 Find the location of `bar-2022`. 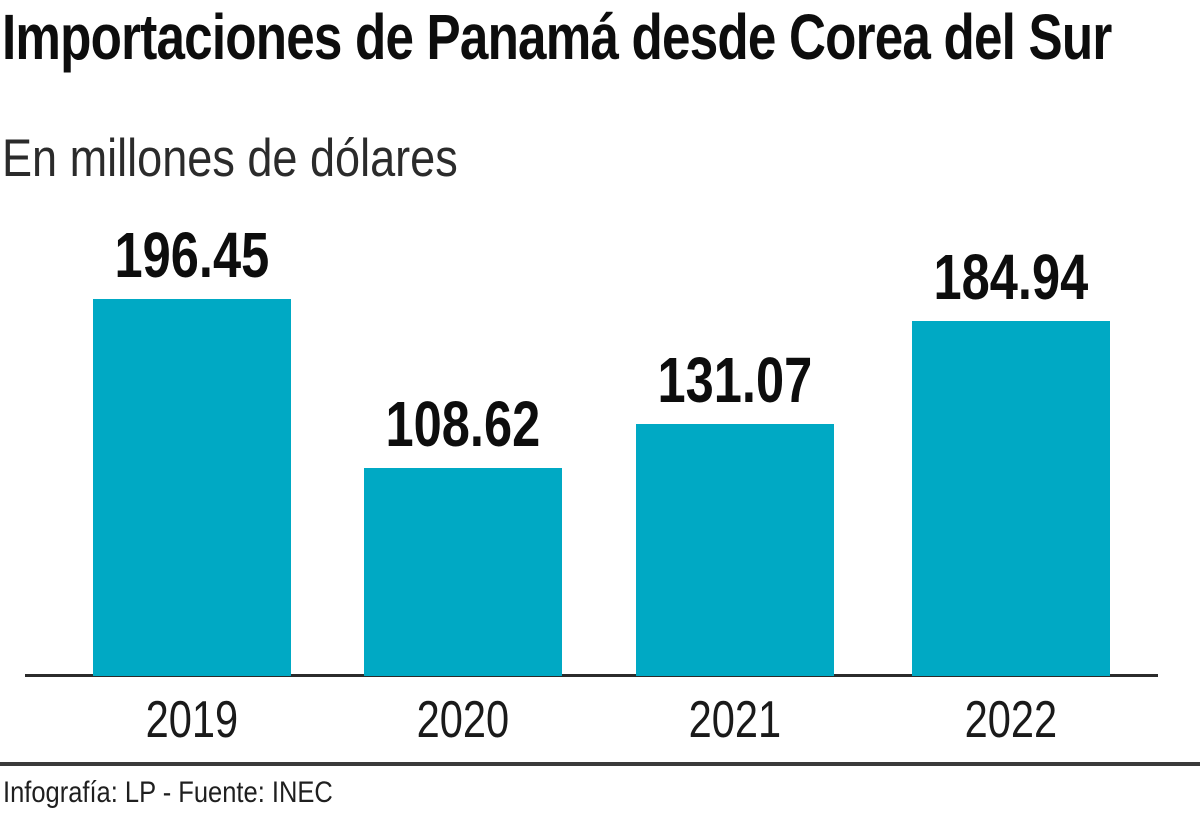

bar-2022 is located at coordinates (1011, 498).